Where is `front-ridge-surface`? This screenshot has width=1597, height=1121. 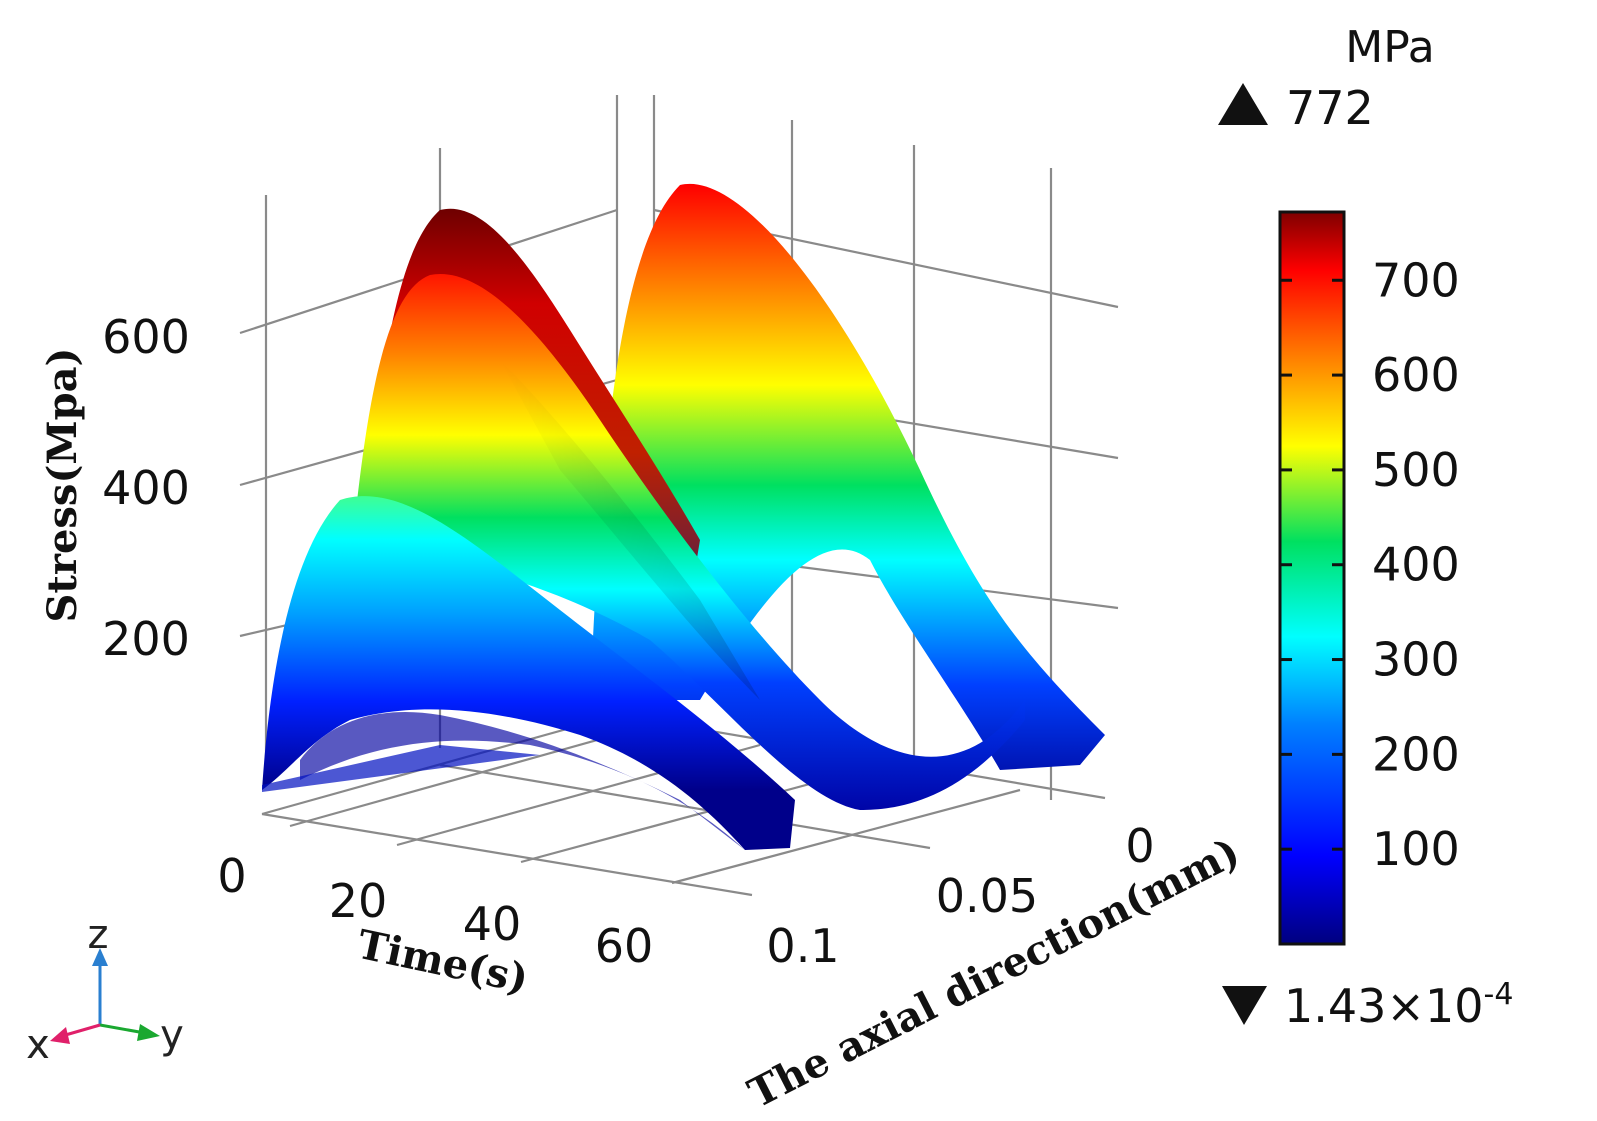
front-ridge-surface is located at coordinates (528, 673).